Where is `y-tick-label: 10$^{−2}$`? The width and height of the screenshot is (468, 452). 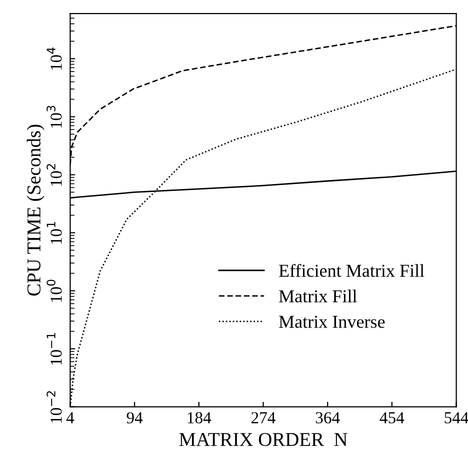 y-tick-label: 10$^{−2}$ is located at coordinates (54, 407).